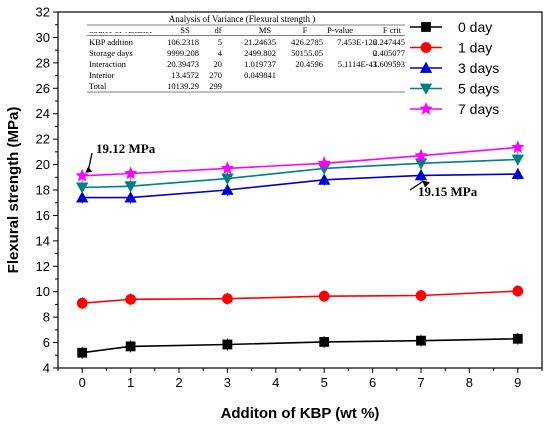 The height and width of the screenshot is (430, 550). What do you see at coordinates (309, 64) in the screenshot?
I see `anova-cell: 20.4596` at bounding box center [309, 64].